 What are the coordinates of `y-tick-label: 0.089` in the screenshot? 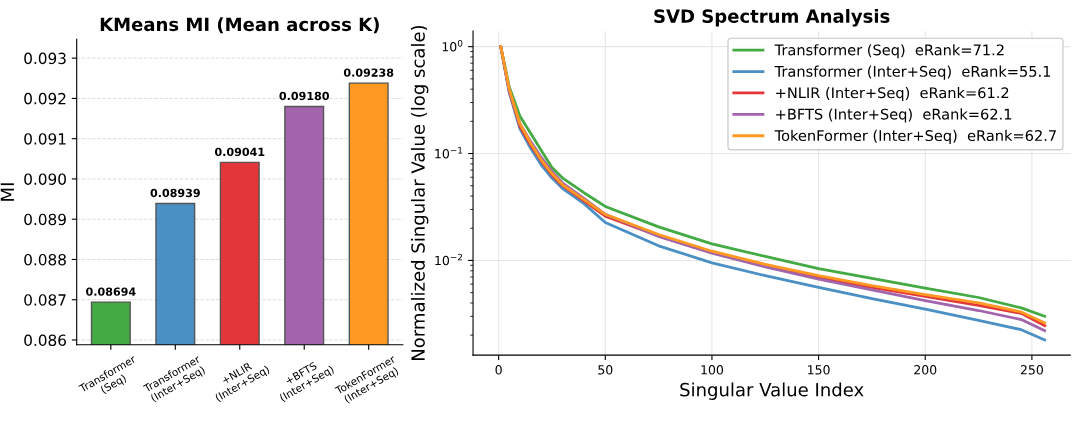 It's located at (45, 219).